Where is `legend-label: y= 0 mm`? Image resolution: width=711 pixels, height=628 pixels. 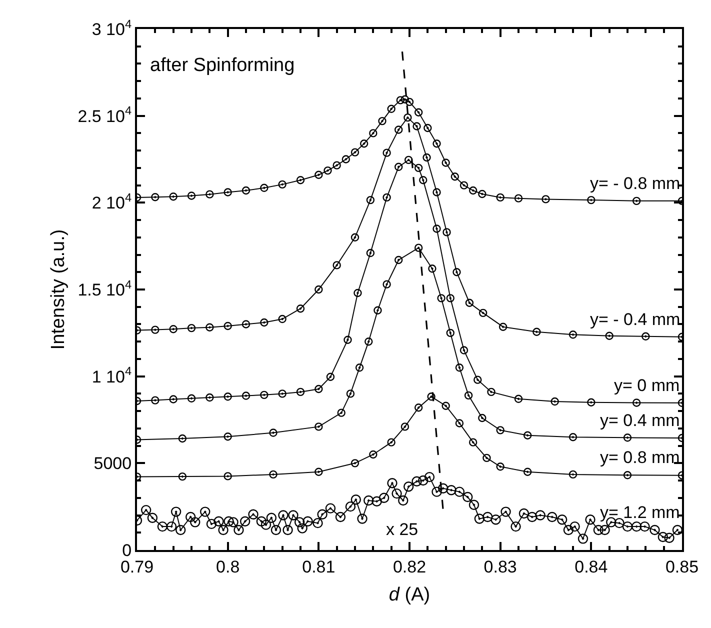
legend-label: y= 0 mm is located at coordinates (647, 385).